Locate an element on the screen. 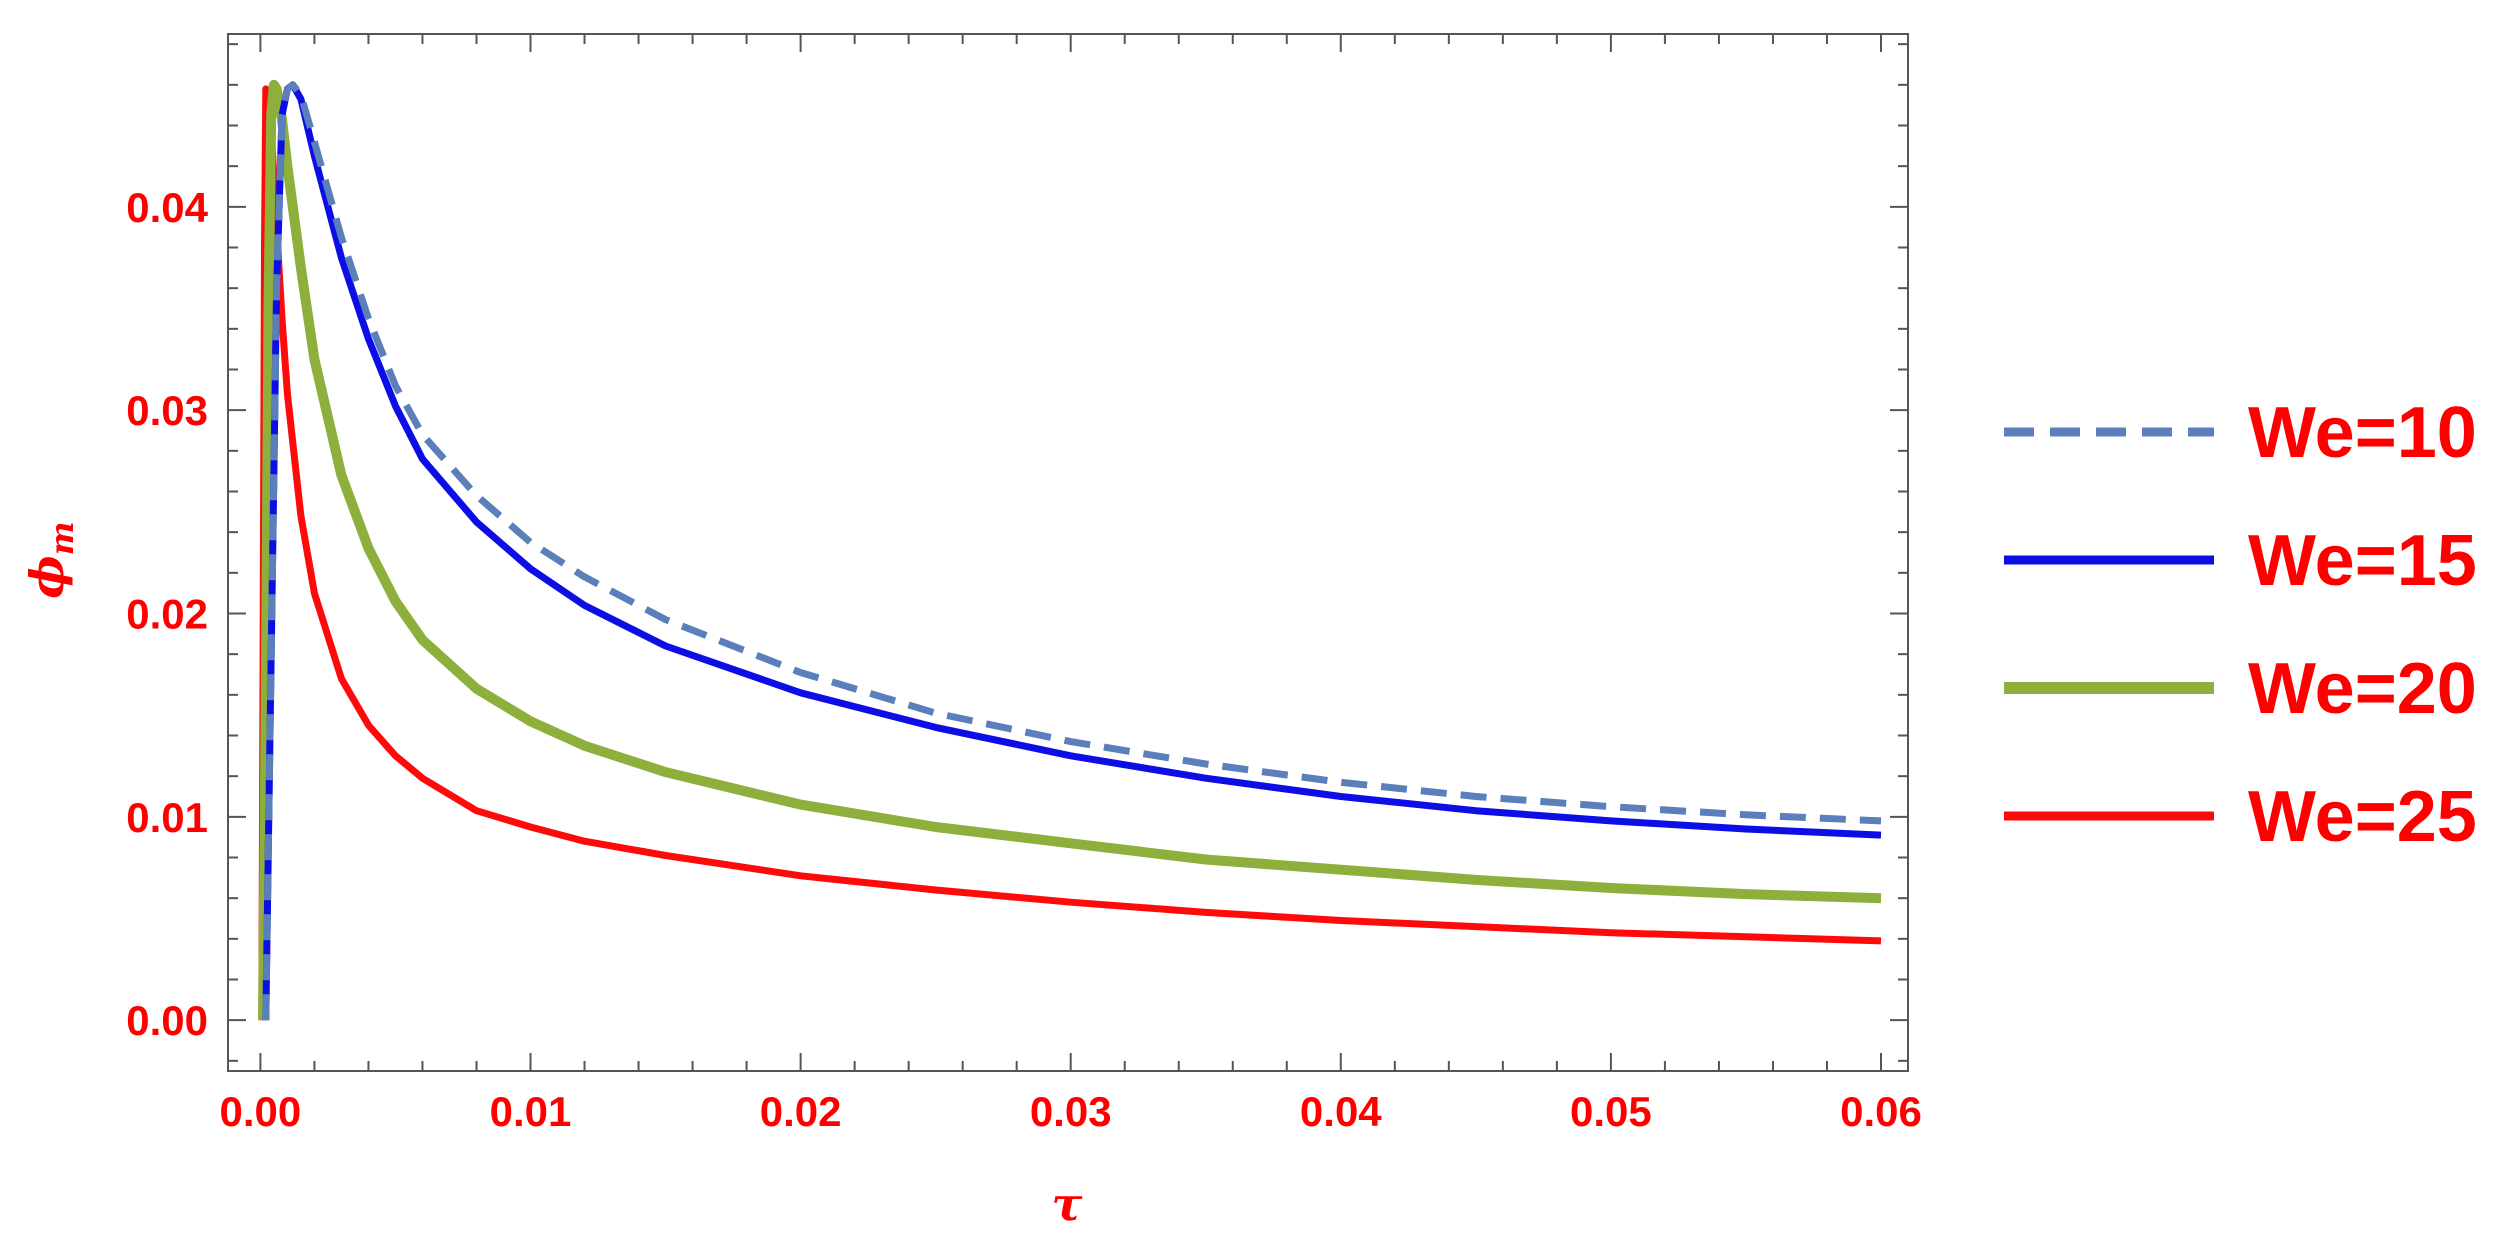 This screenshot has height=1248, width=2496. legend-label: We=15 is located at coordinates (2362, 561).